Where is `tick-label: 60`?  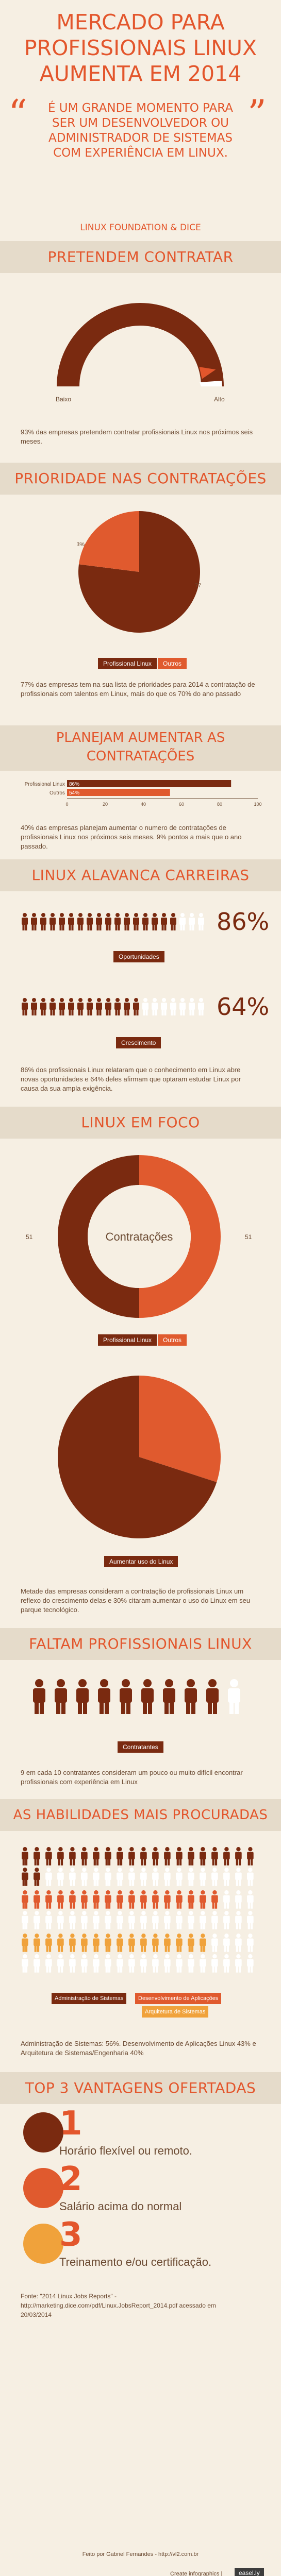 tick-label: 60 is located at coordinates (181, 804).